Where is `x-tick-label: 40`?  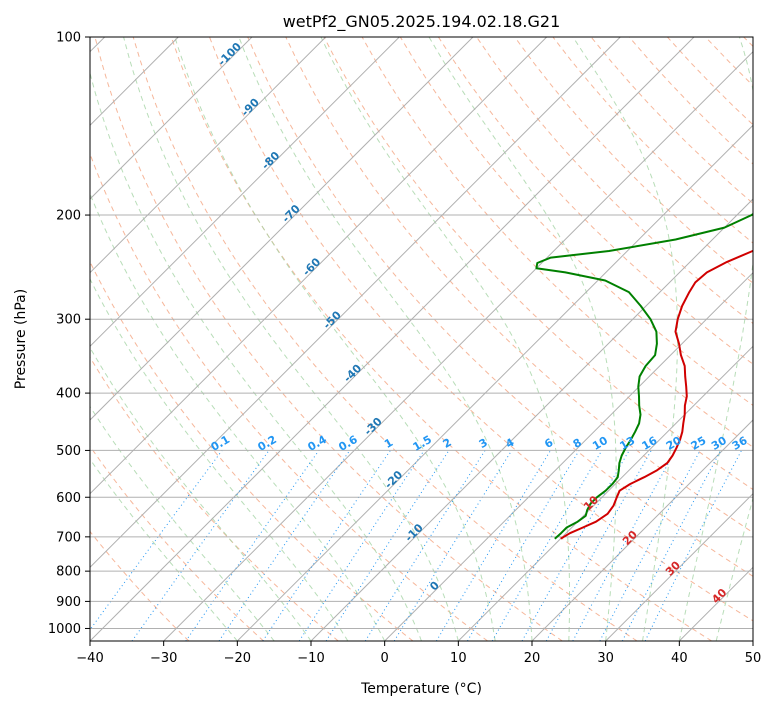
x-tick-label: 40 is located at coordinates (679, 658).